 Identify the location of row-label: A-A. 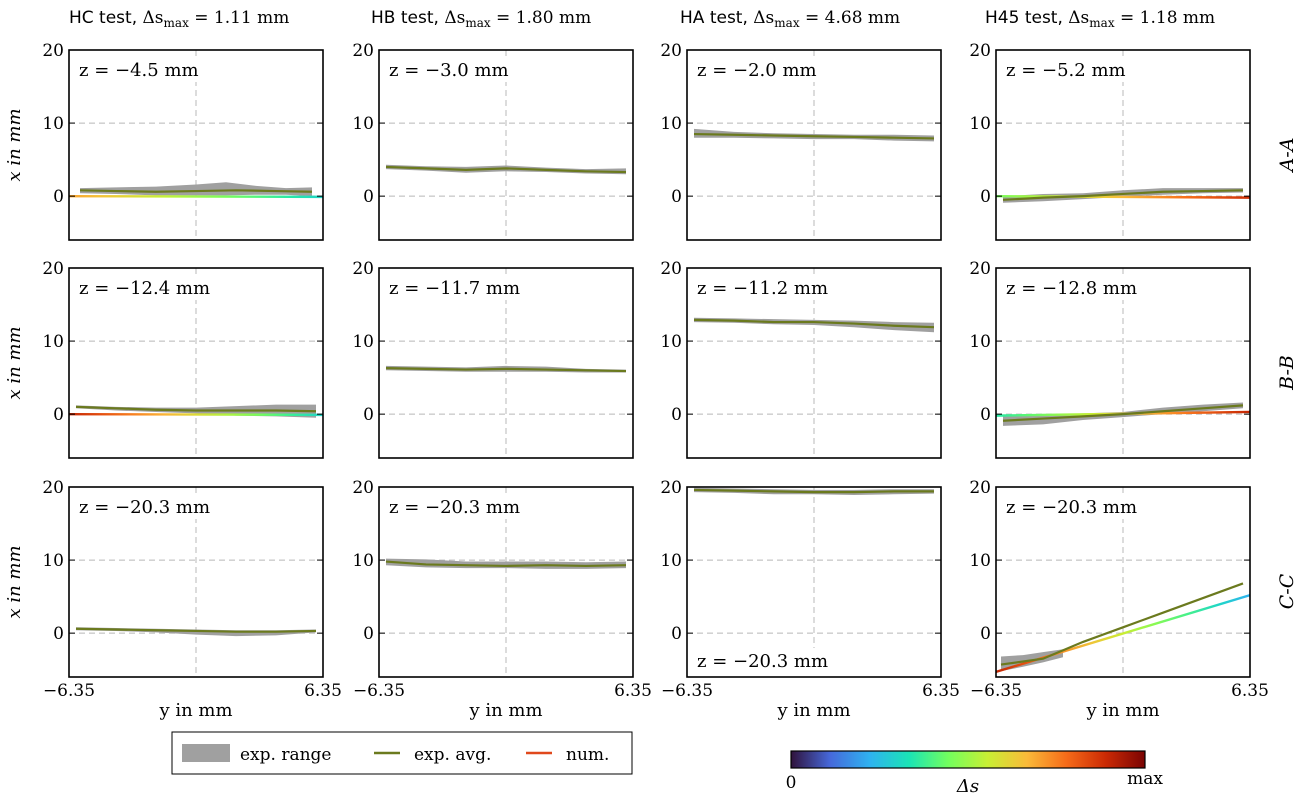
(1287, 156).